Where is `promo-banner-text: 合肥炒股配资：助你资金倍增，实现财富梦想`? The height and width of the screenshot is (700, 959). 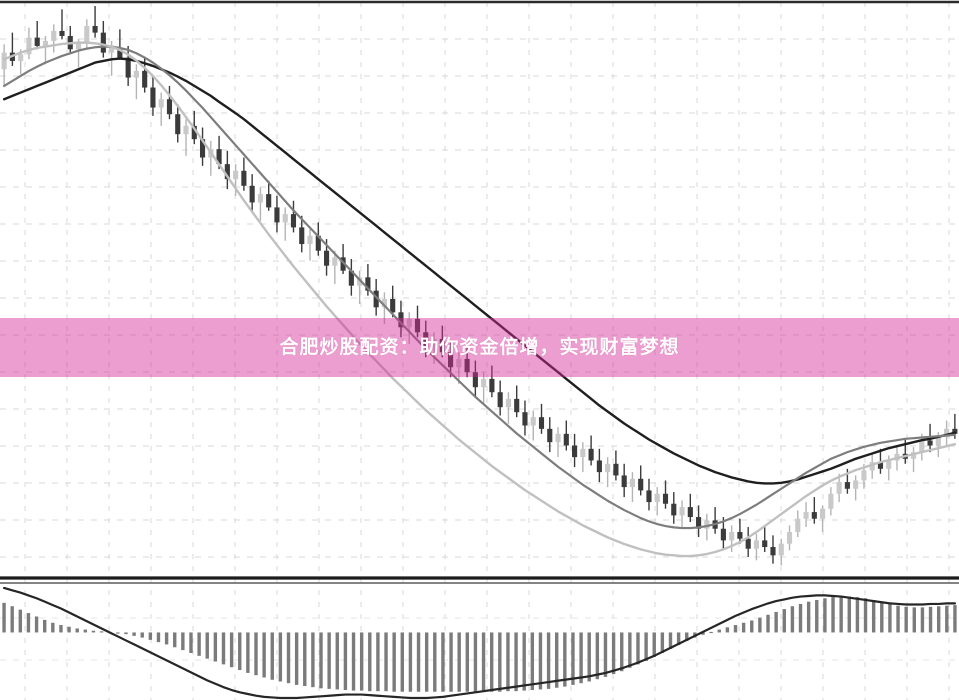 promo-banner-text: 合肥炒股配资：助你资金倍增，实现财富梦想 is located at coordinates (479, 347).